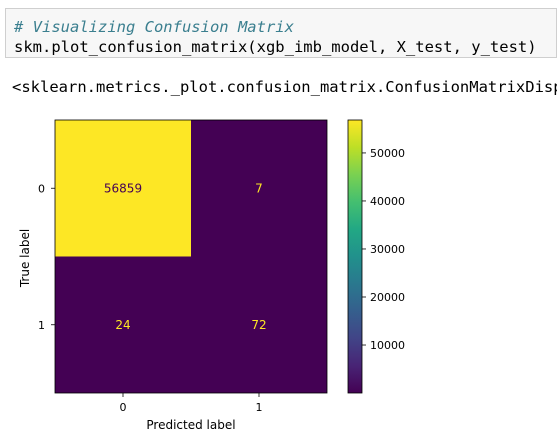 The width and height of the screenshot is (557, 440). I want to click on y-tick-label: 0, so click(41, 188).